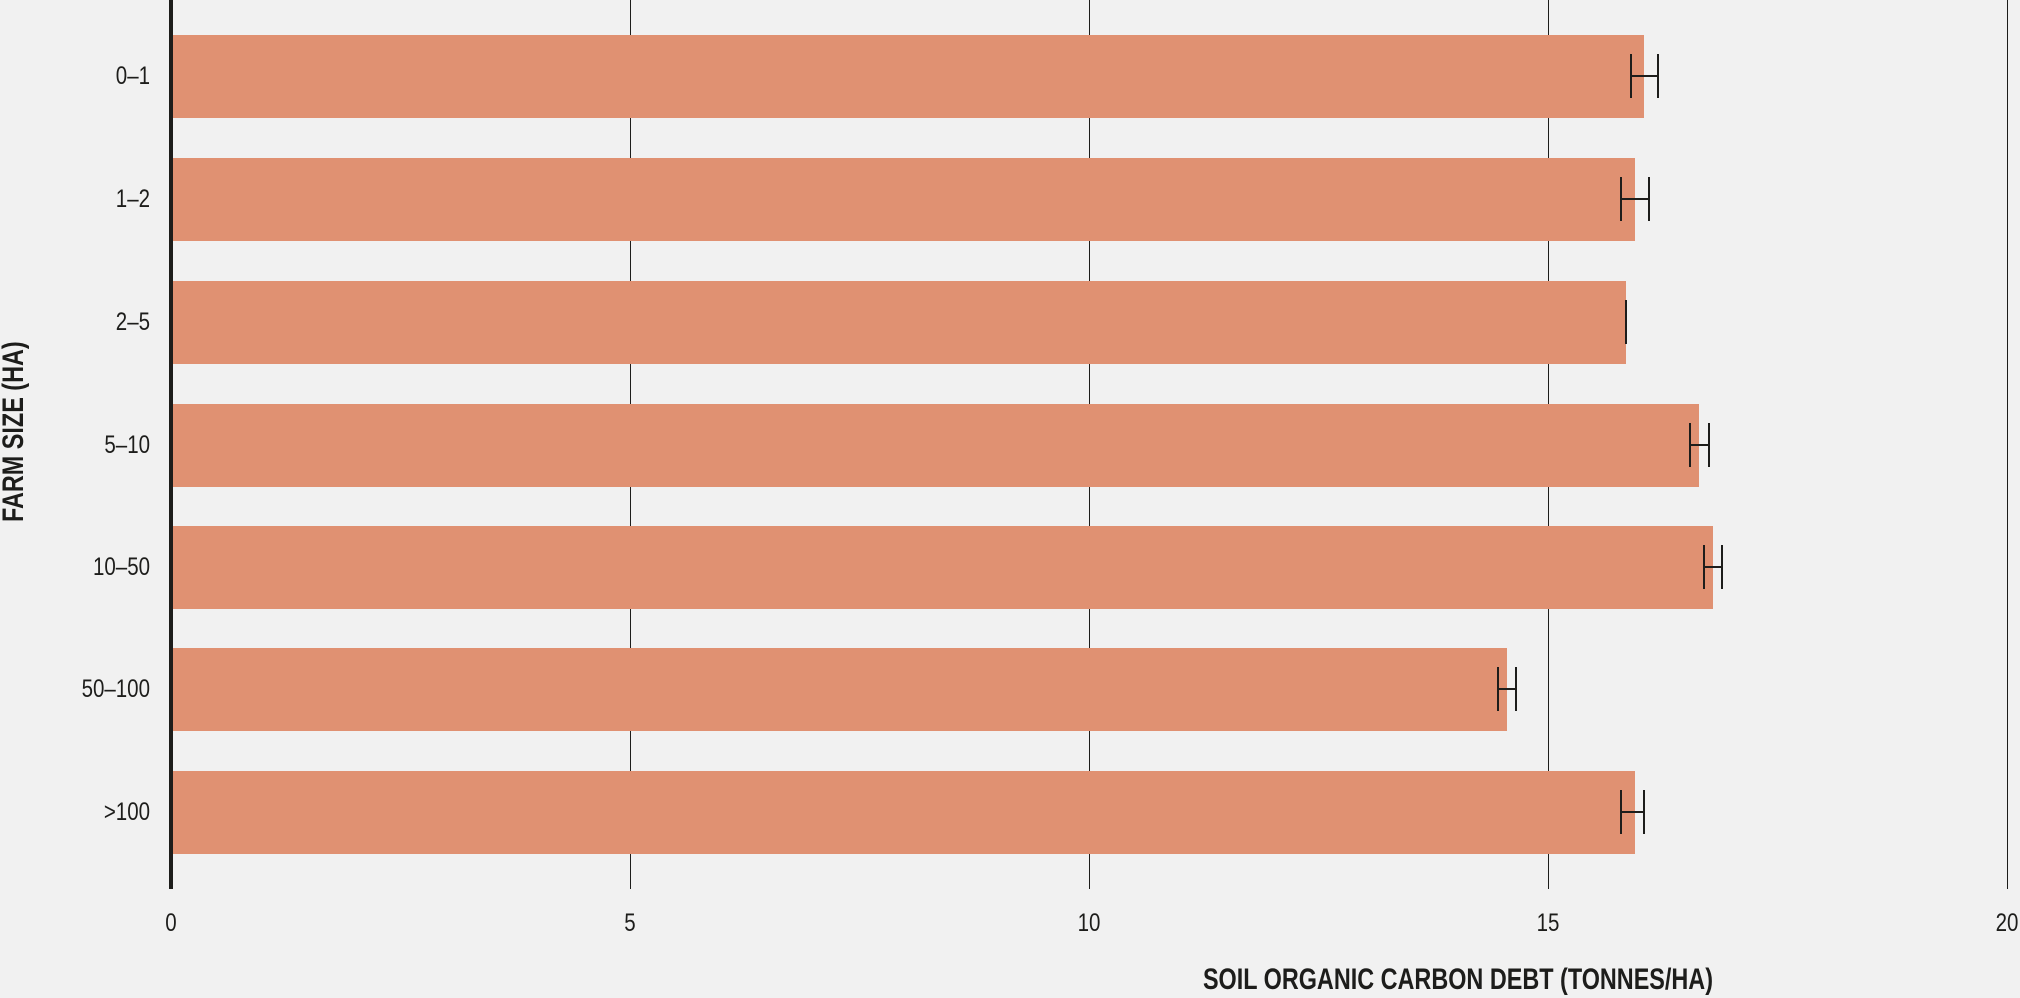  I want to click on x-tick-5: 5, so click(630, 923).